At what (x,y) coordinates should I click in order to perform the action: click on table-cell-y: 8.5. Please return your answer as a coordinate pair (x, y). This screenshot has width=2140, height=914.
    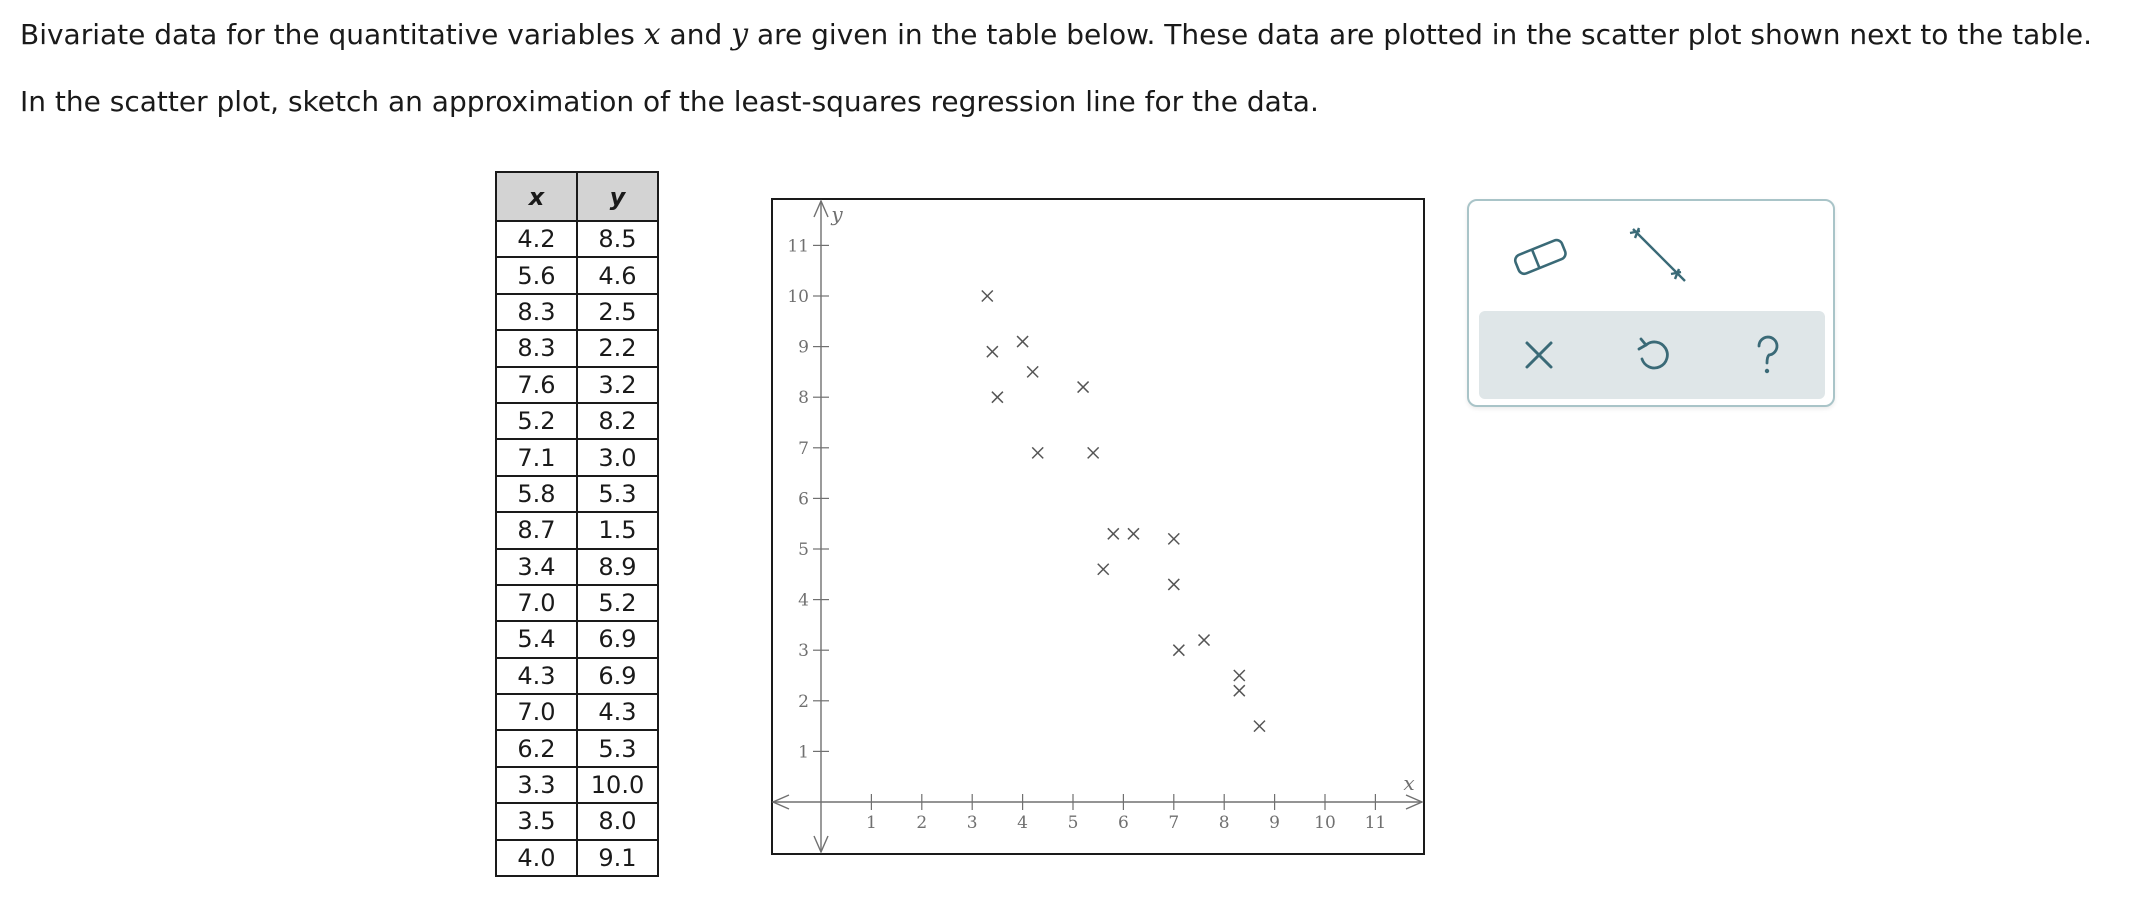
    Looking at the image, I should click on (617, 239).